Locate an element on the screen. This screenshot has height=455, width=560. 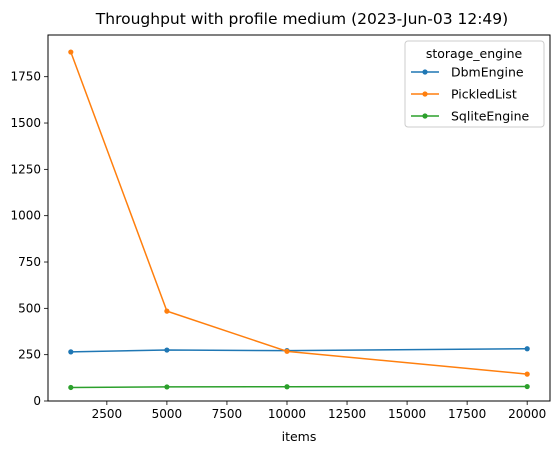
x-axis: 2500 5000 7500 10000 12500 15000 17500 20000 is located at coordinates (319, 411).